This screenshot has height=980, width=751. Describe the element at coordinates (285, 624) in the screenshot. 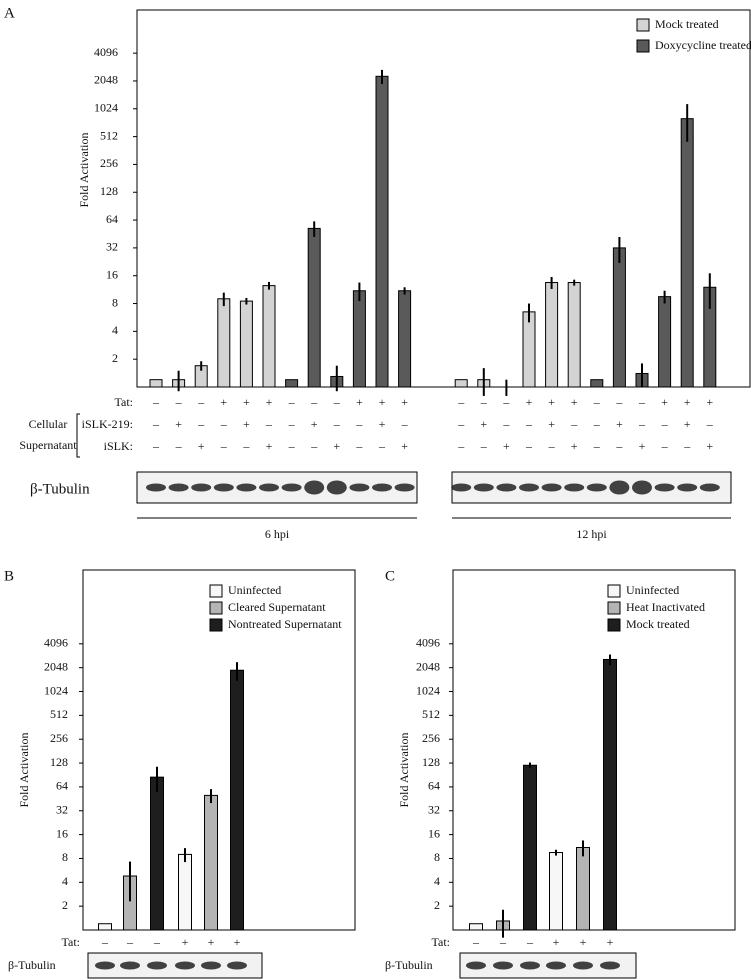

I see `legend-label: Nontreated Supernatant` at that location.